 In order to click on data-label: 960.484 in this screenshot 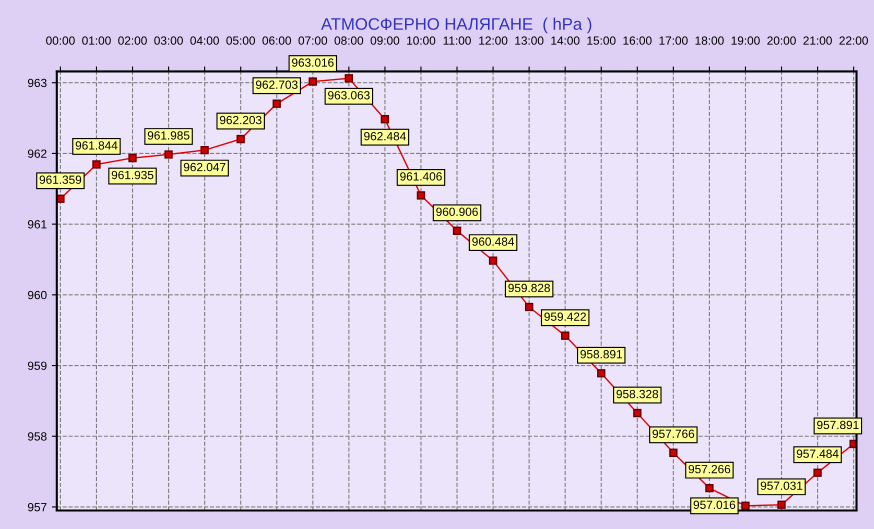, I will do `click(493, 241)`.